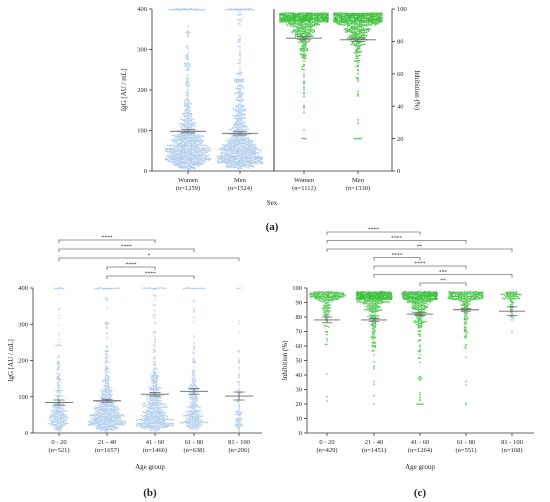 This screenshot has height=502, width=550. What do you see at coordinates (150, 274) in the screenshot?
I see `significance-label: ****` at bounding box center [150, 274].